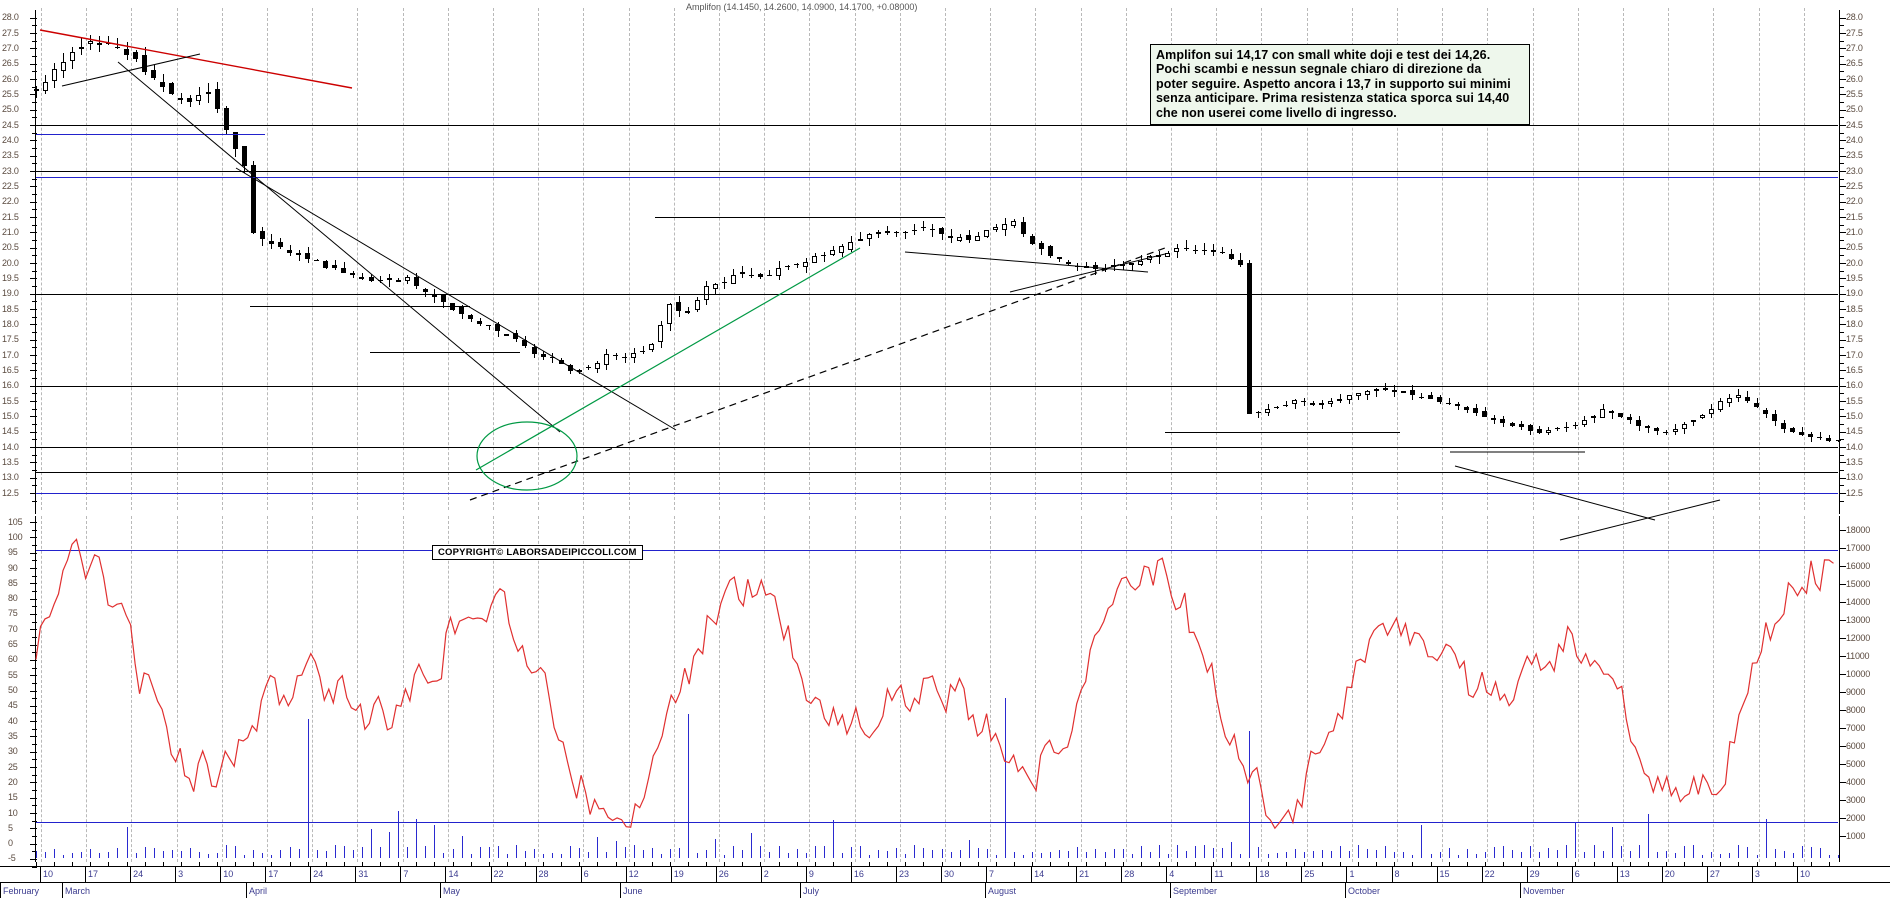  Describe the element at coordinates (456, 299) in the screenshot. I see `trendline-secondary-downtrend` at that location.